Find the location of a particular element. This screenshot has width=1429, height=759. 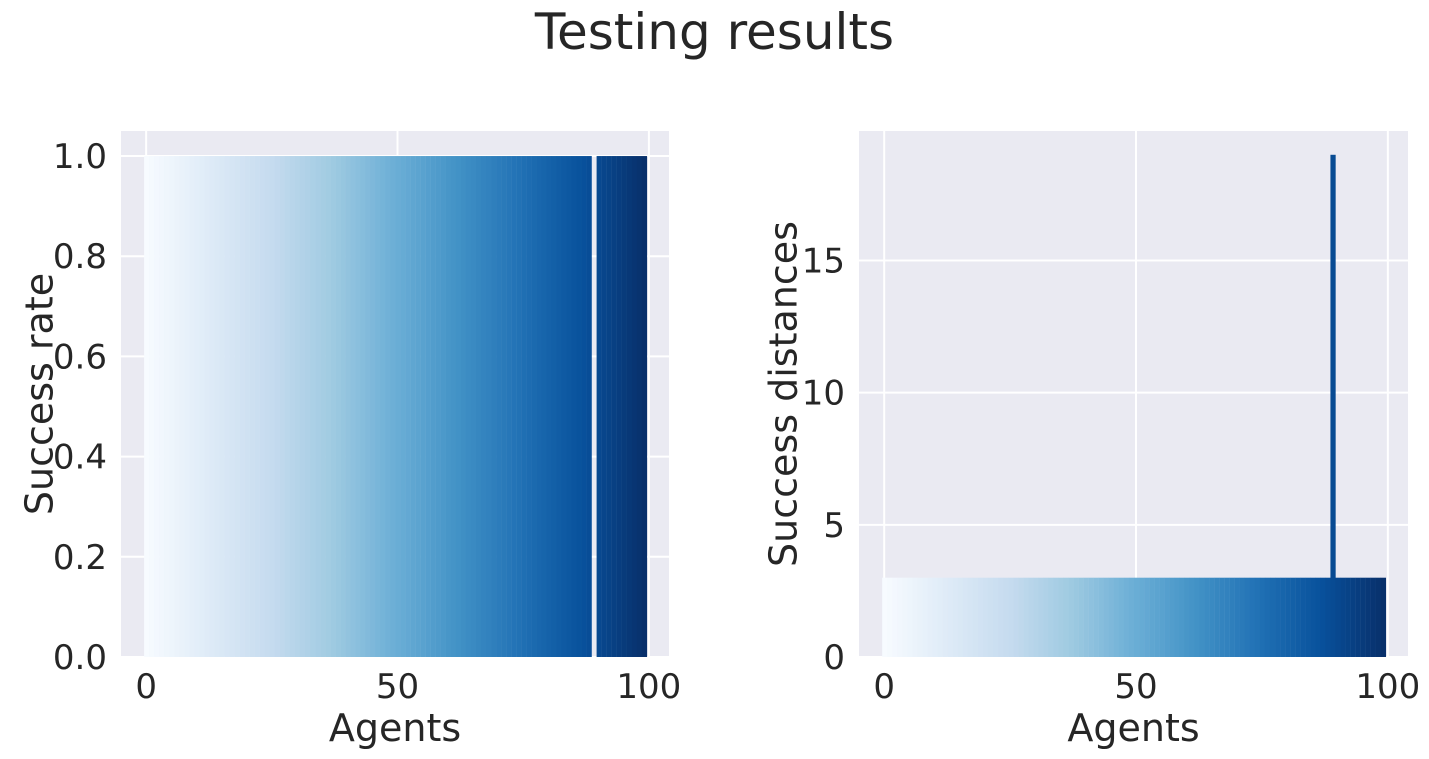

y-tick-label: 0.4 is located at coordinates (80, 458).